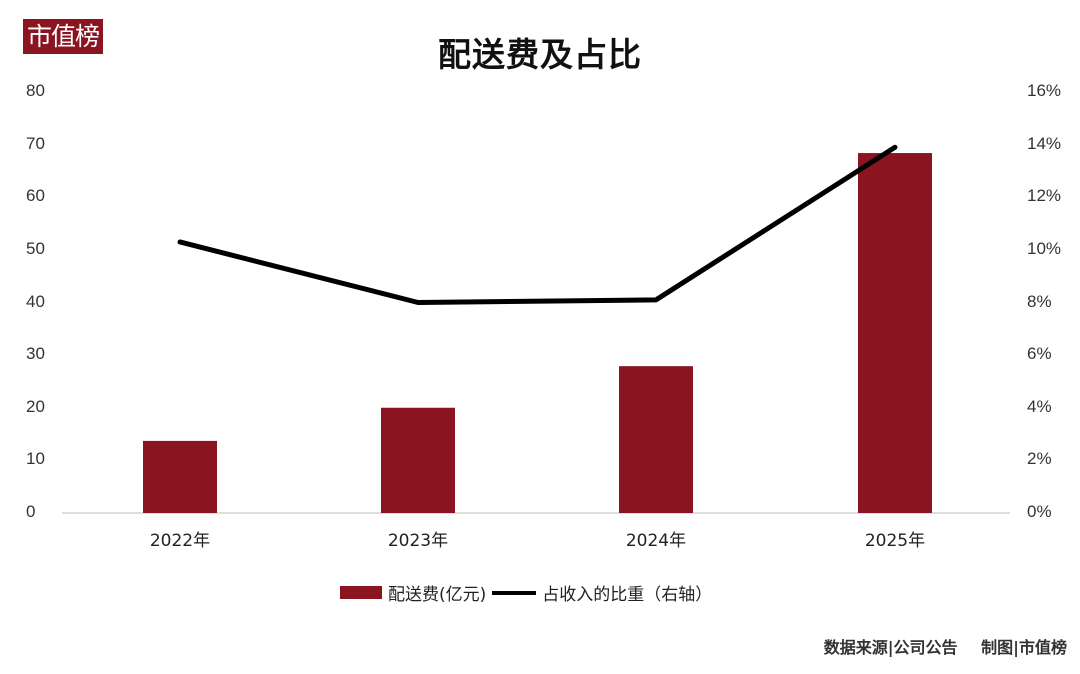  I want to click on right-tick-label: 16%, so click(1044, 90).